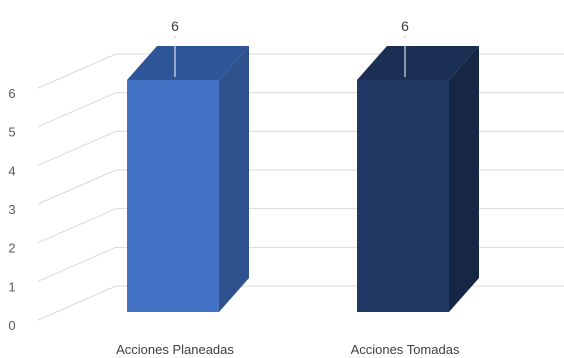 This screenshot has width=564, height=358. Describe the element at coordinates (288, 349) in the screenshot. I see `x-axis: Acciones Planeadas Acciones Tomadas` at that location.